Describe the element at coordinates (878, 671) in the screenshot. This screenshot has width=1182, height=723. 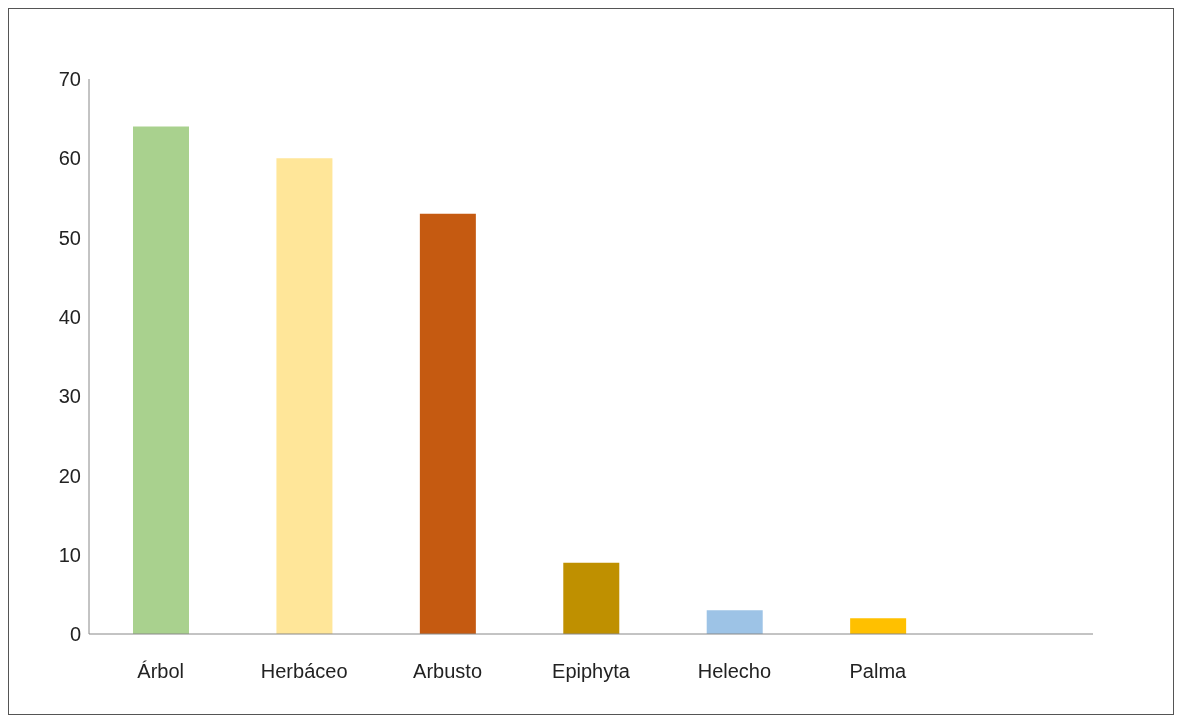
I see `x-tick-label: Palma` at that location.